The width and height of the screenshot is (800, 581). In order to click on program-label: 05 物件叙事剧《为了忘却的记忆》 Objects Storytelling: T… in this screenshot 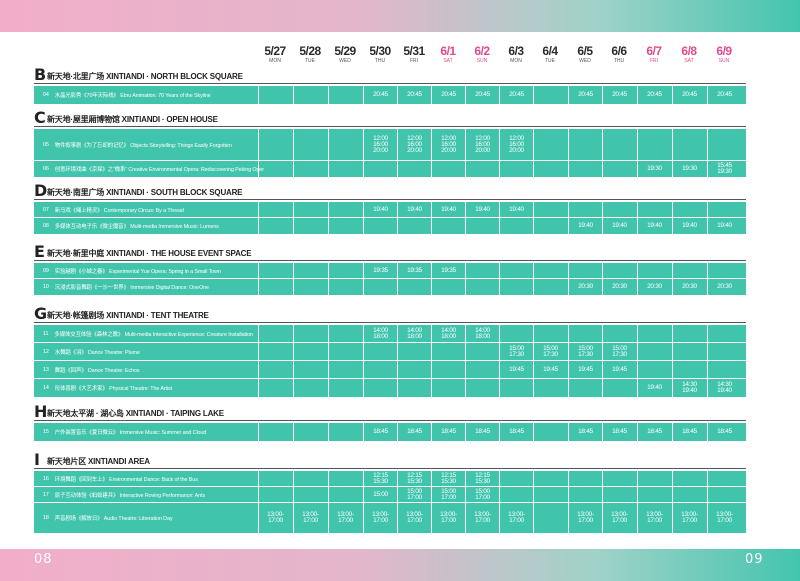, I will do `click(149, 144)`.